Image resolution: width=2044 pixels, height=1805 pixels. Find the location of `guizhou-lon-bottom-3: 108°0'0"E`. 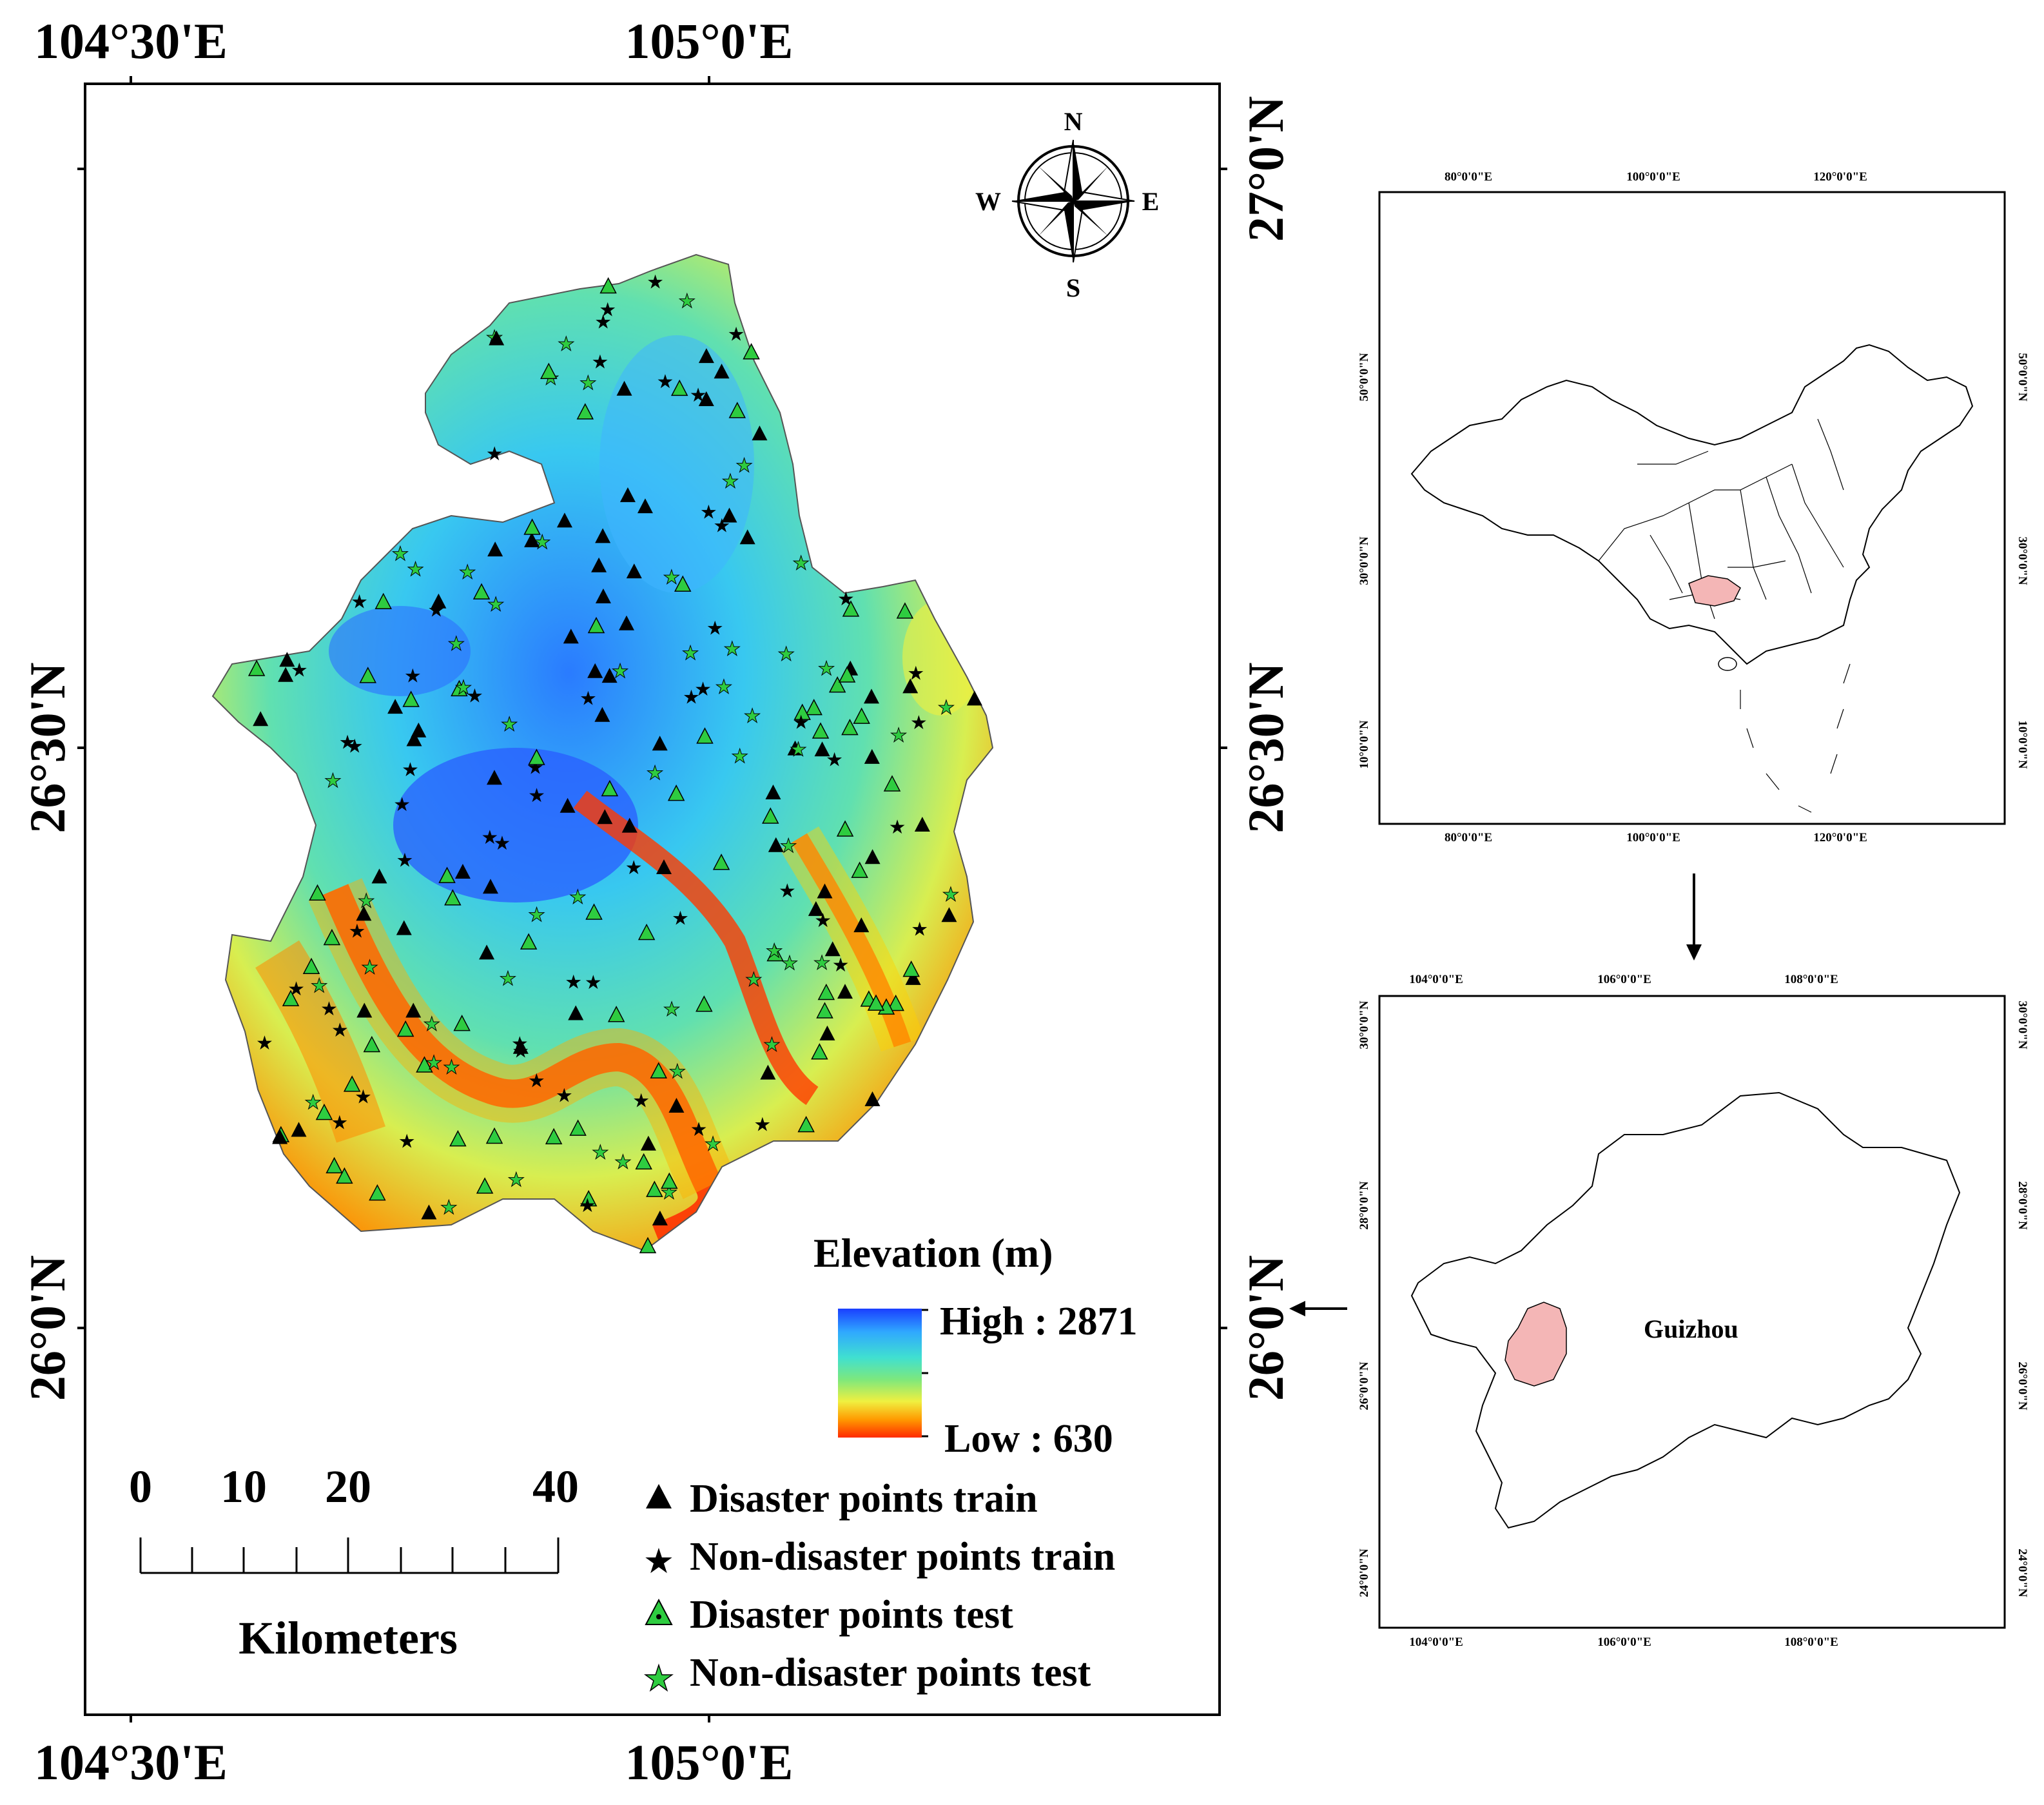

guizhou-lon-bottom-3: 108°0'0"E is located at coordinates (1811, 1642).